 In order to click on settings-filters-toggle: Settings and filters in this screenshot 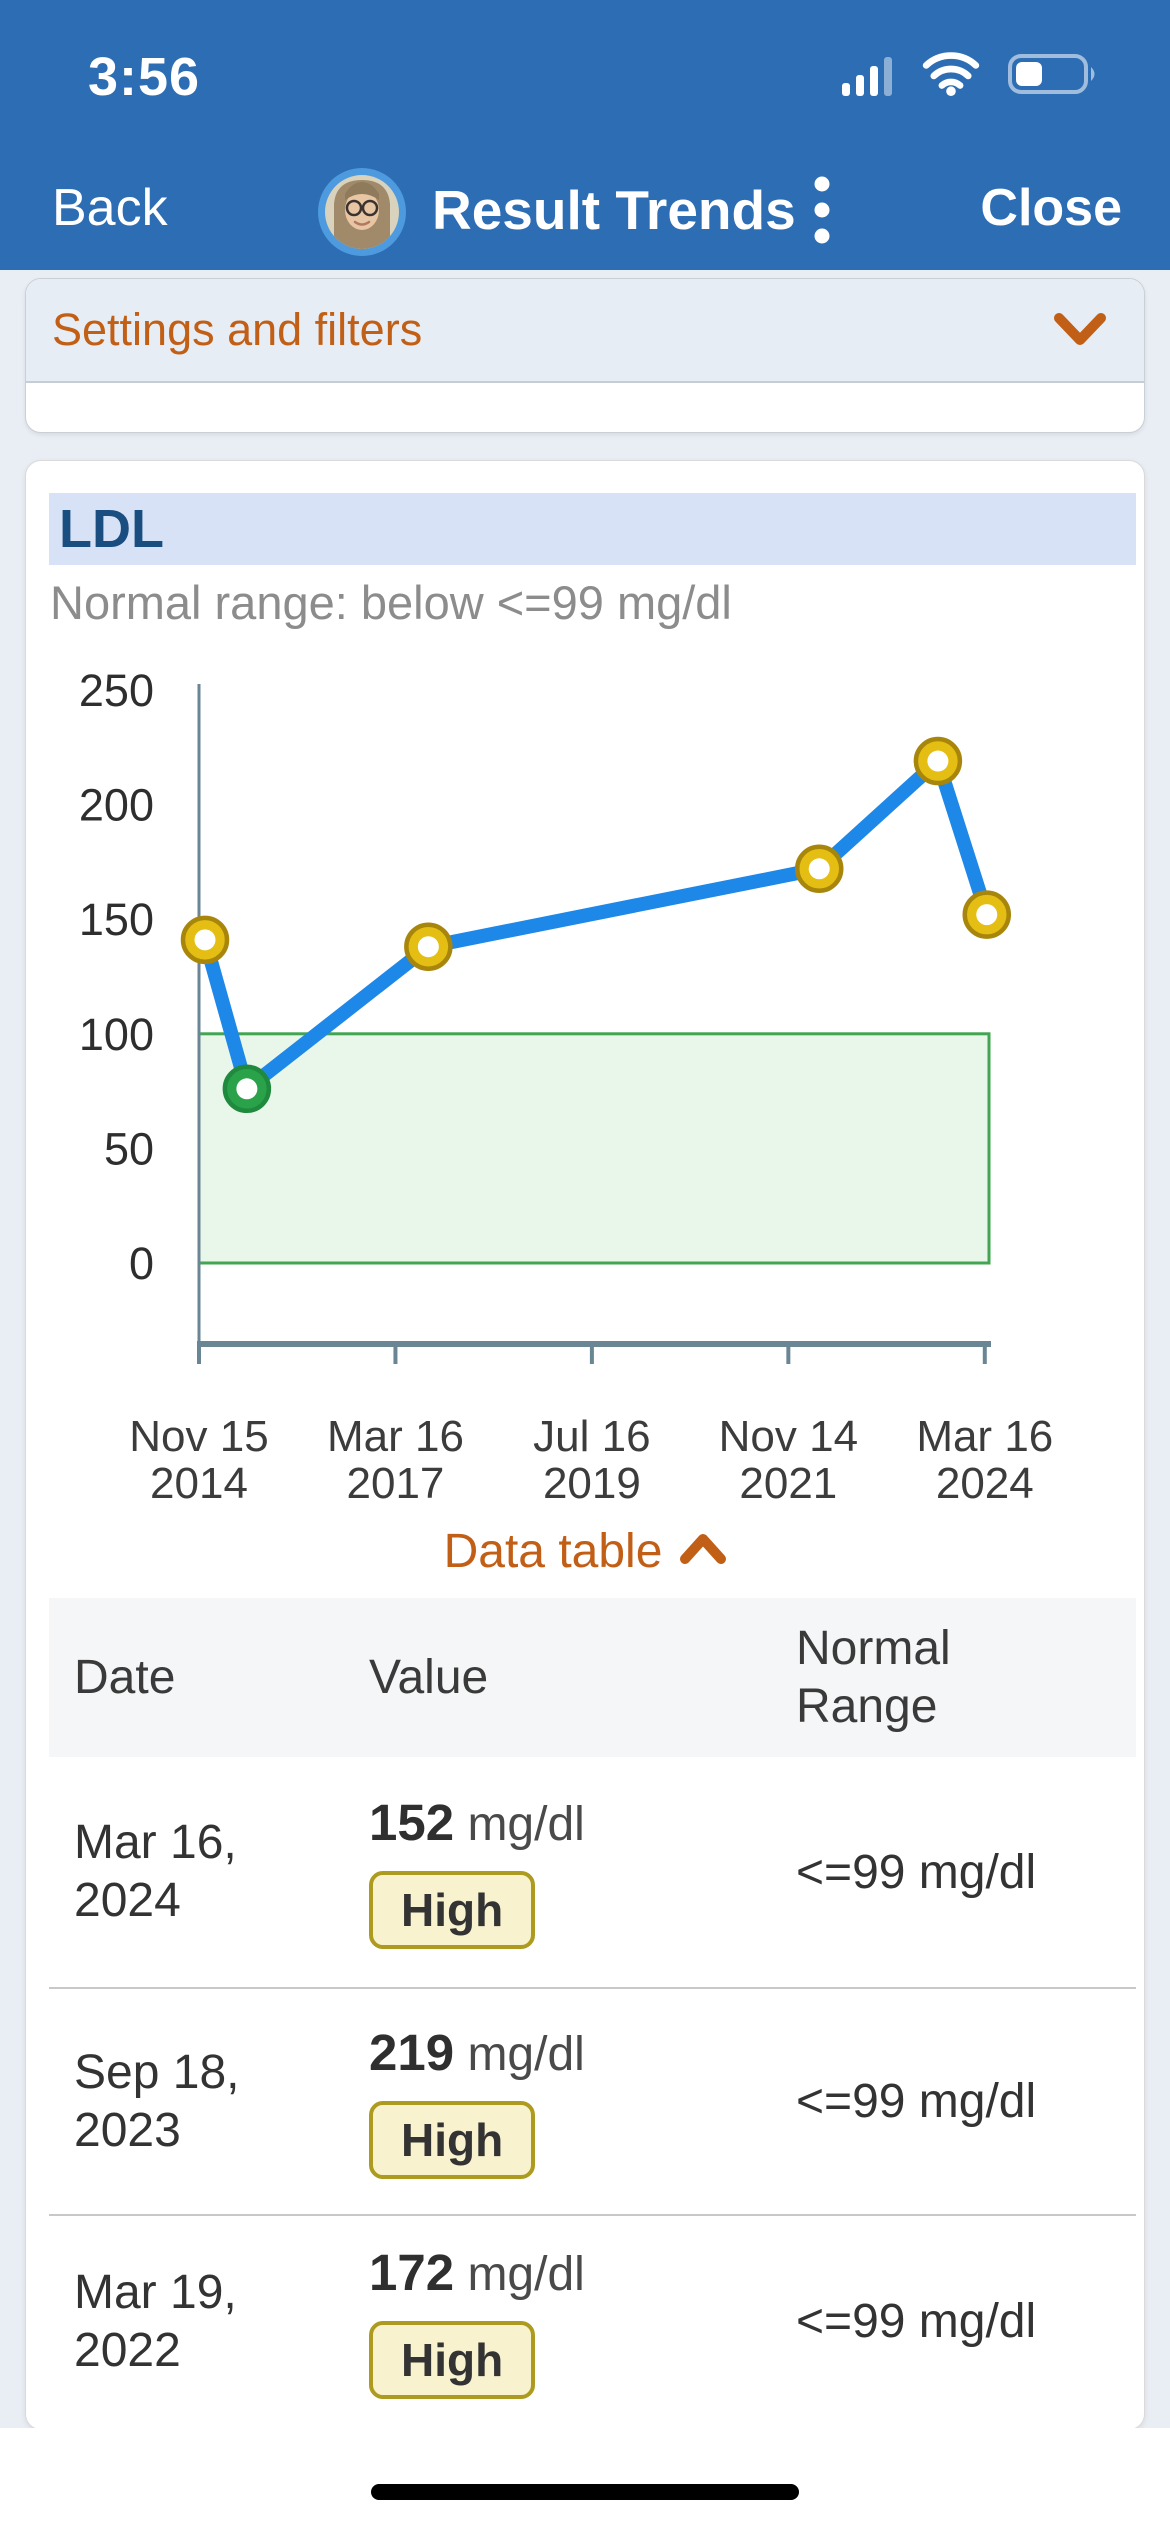, I will do `click(585, 331)`.